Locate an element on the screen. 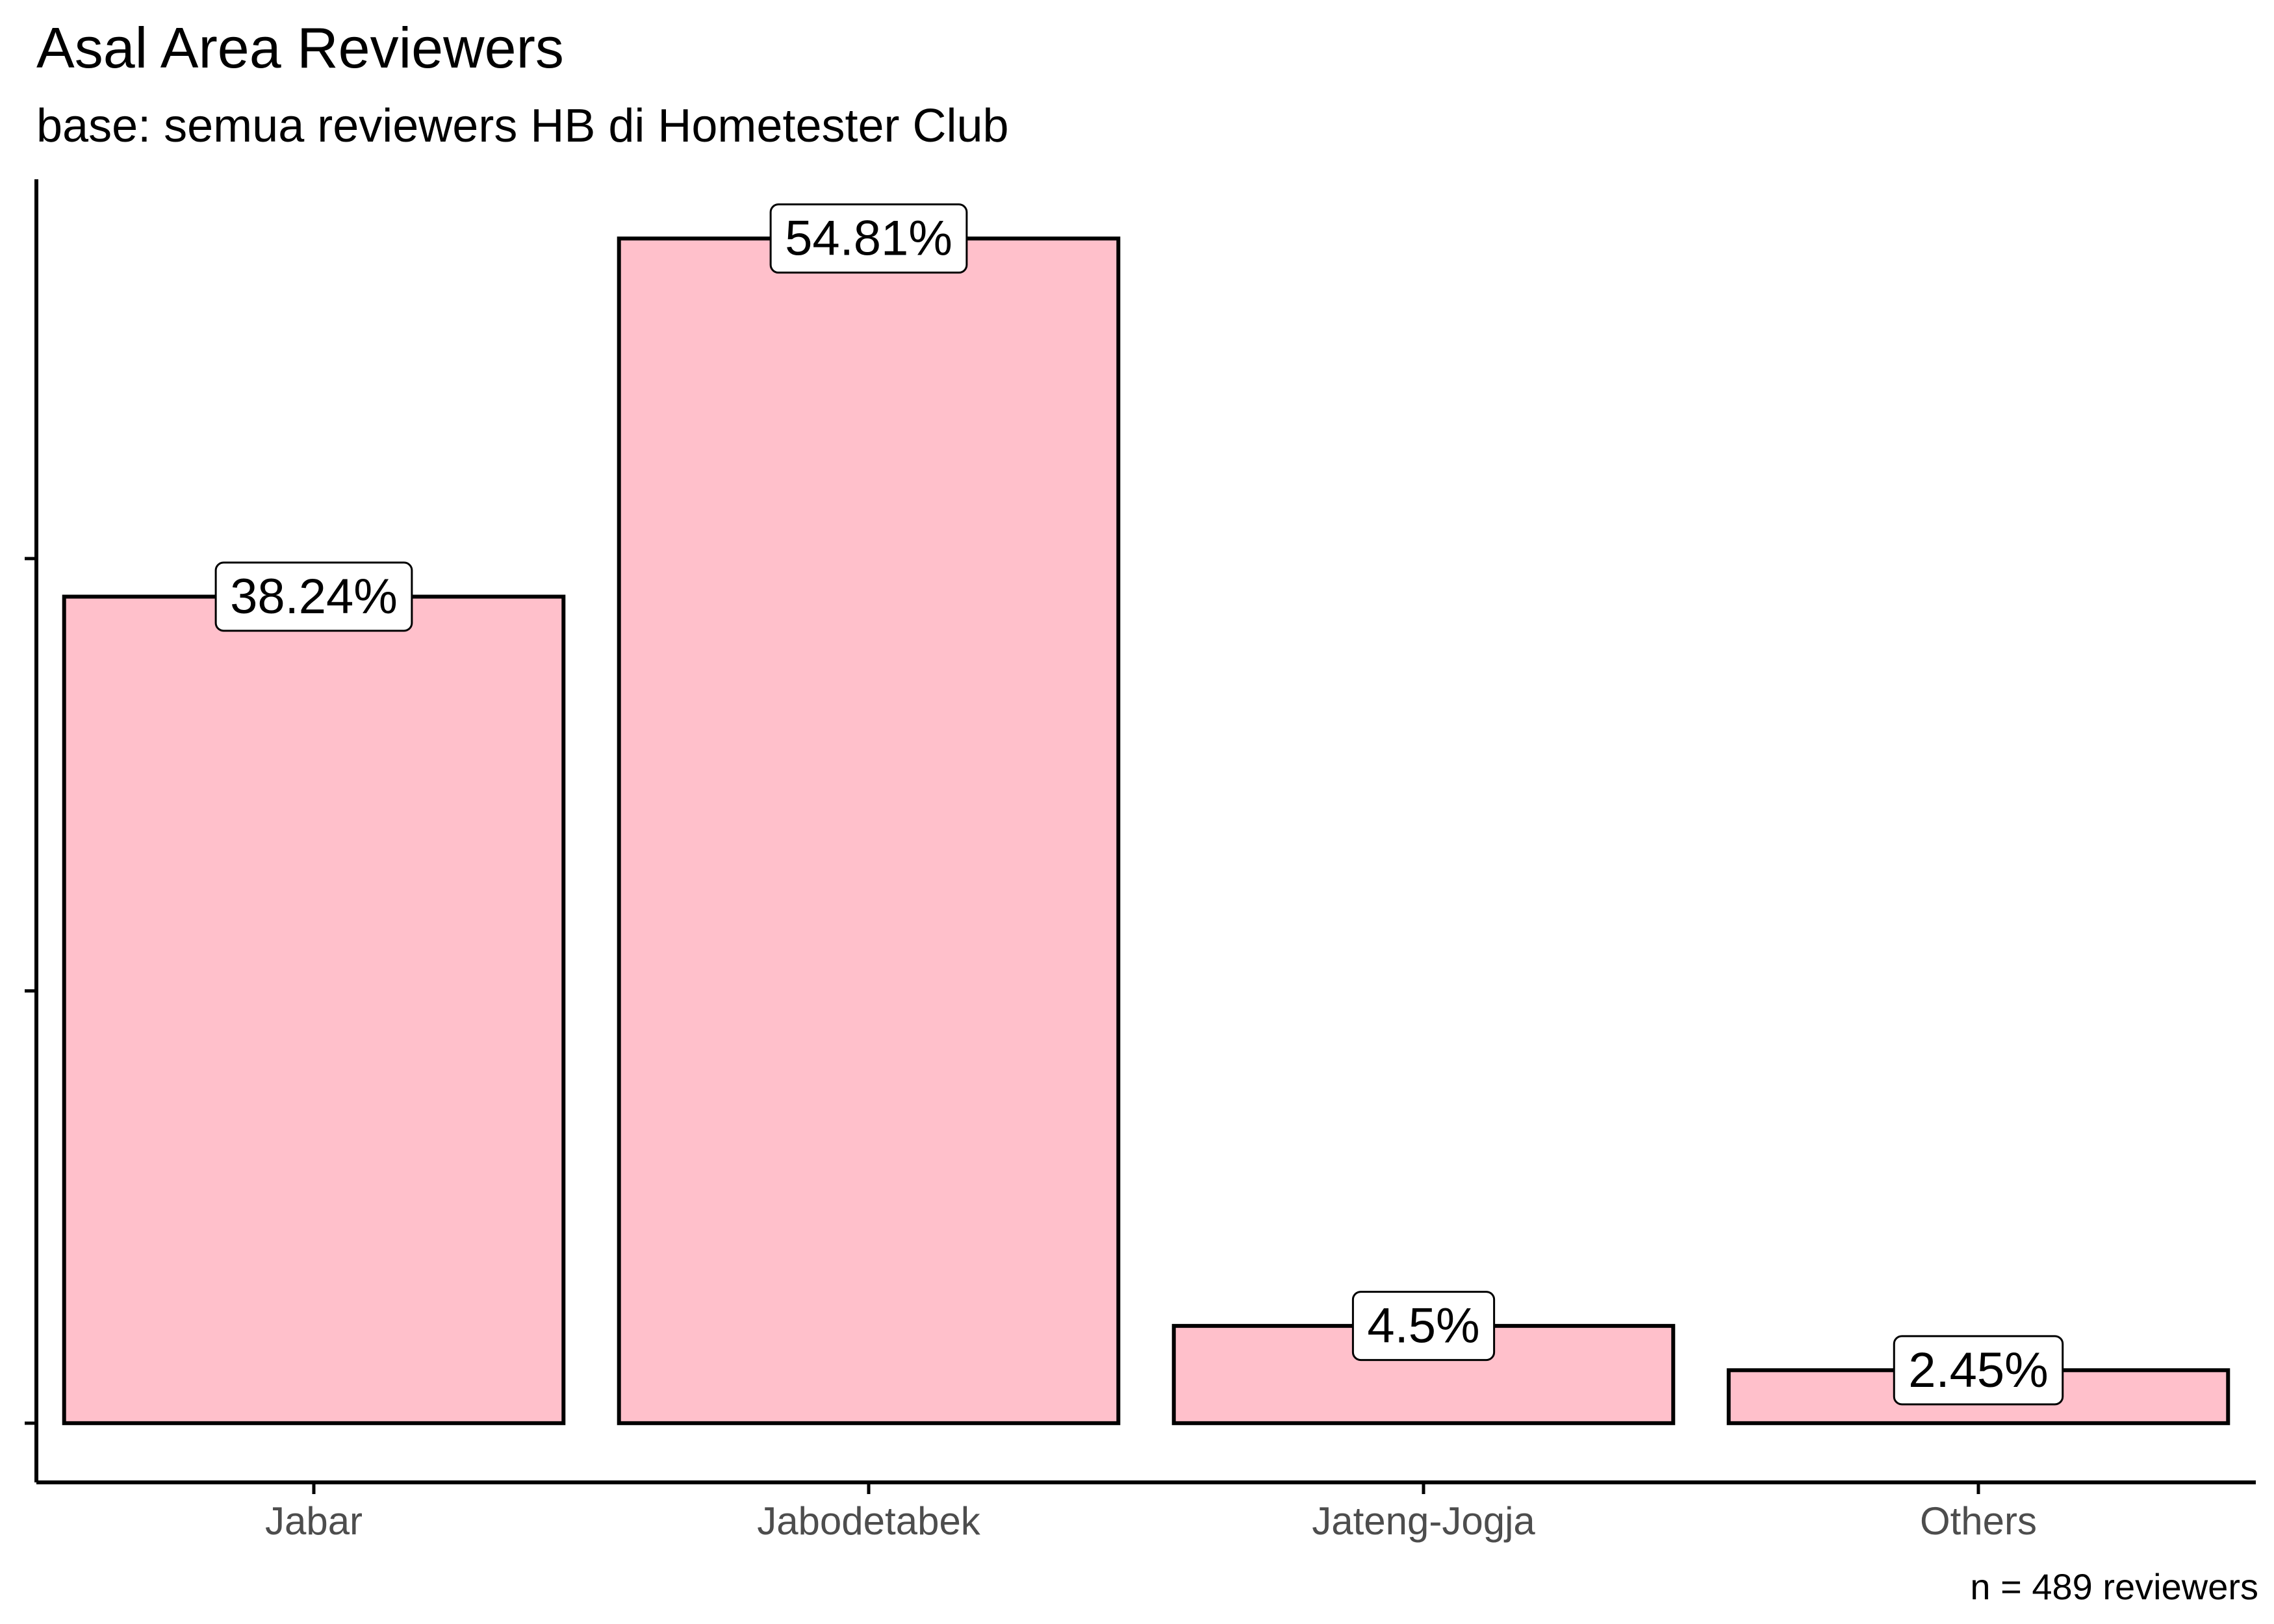 This screenshot has width=2274, height=1624. data-label: 38.24% is located at coordinates (314, 596).